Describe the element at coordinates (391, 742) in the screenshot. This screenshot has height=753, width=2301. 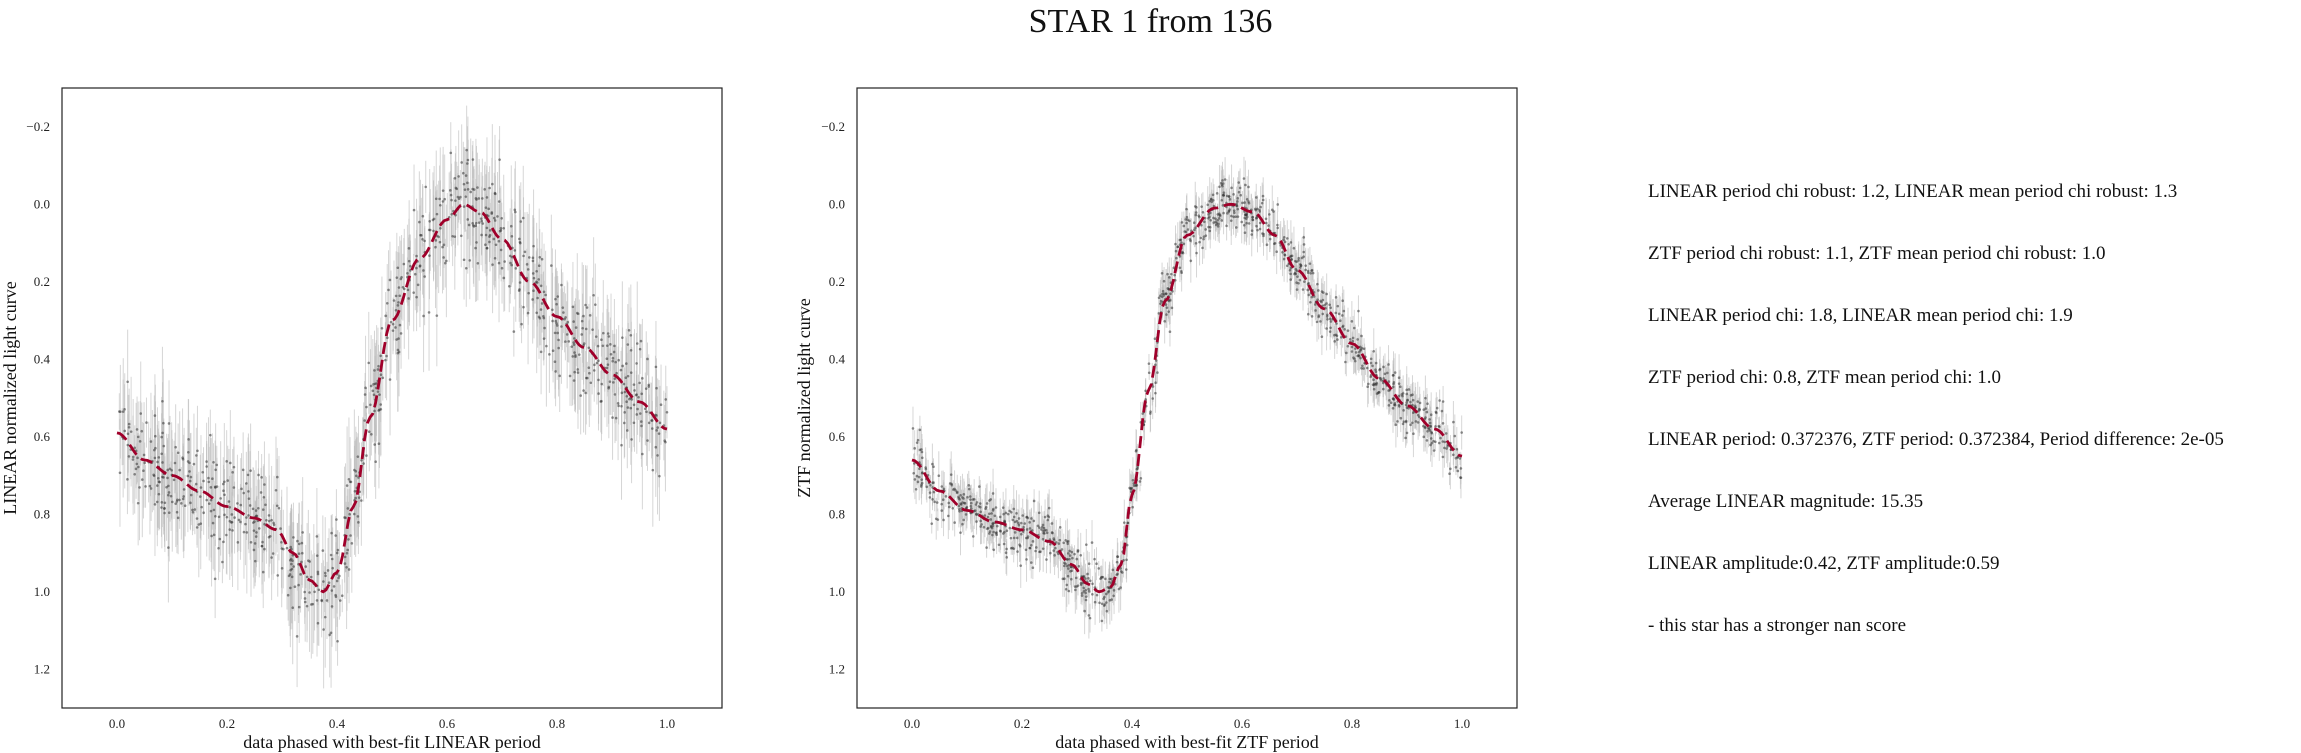
I see `x-axis-label: data phased with best-fit LINEAR period` at that location.